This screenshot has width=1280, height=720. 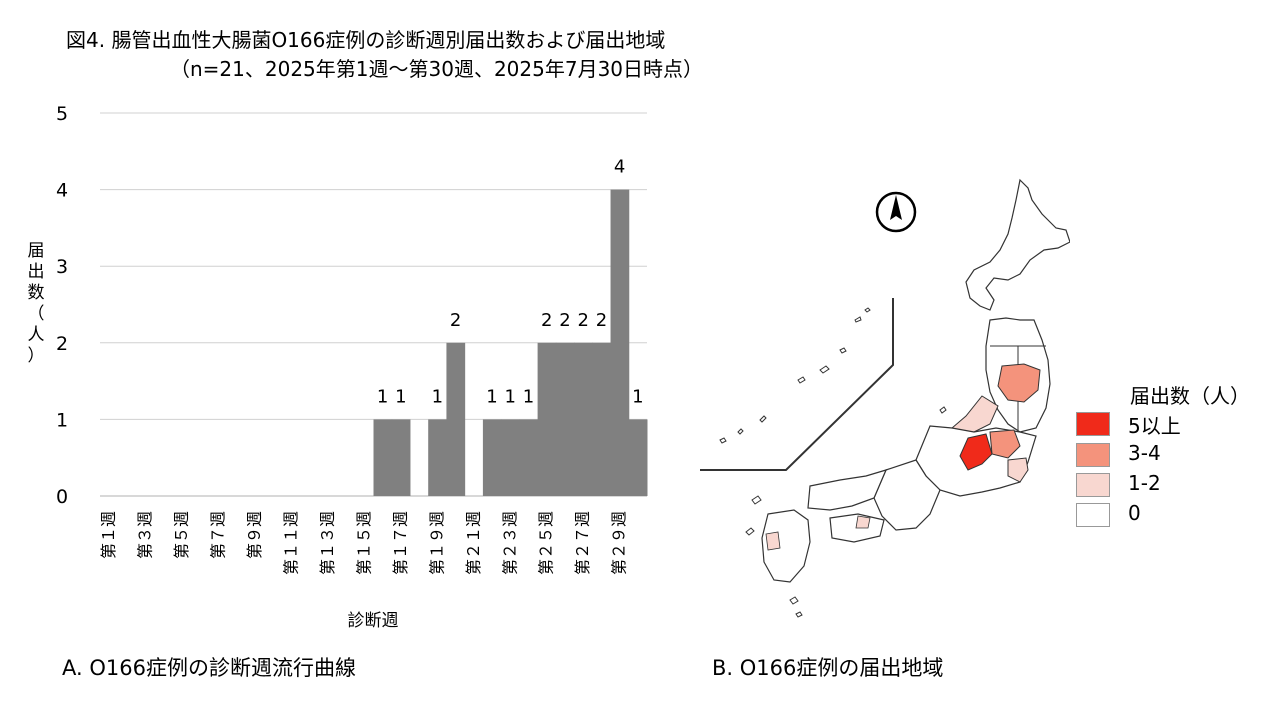 What do you see at coordinates (786, 546) in the screenshot?
I see `kyushu` at bounding box center [786, 546].